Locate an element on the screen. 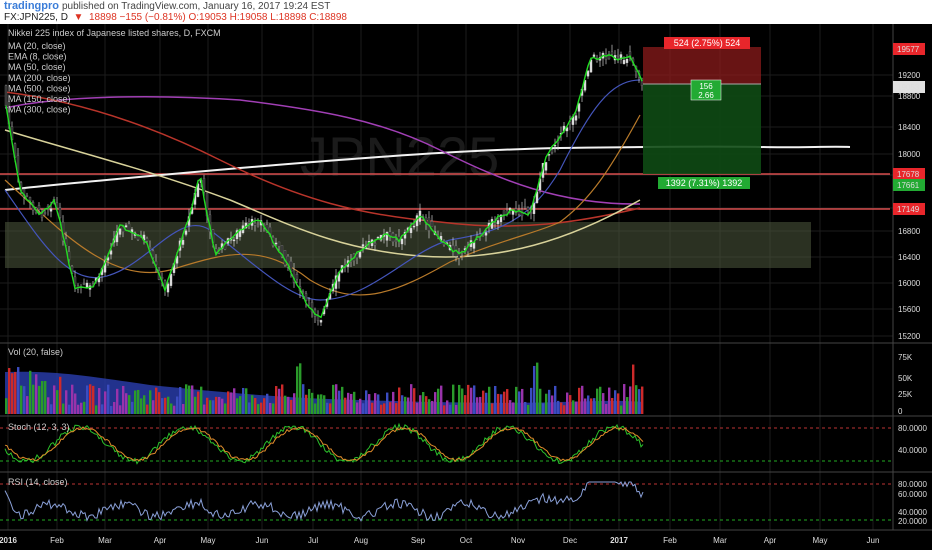  indicator-label: MA (150, close) is located at coordinates (39, 99).